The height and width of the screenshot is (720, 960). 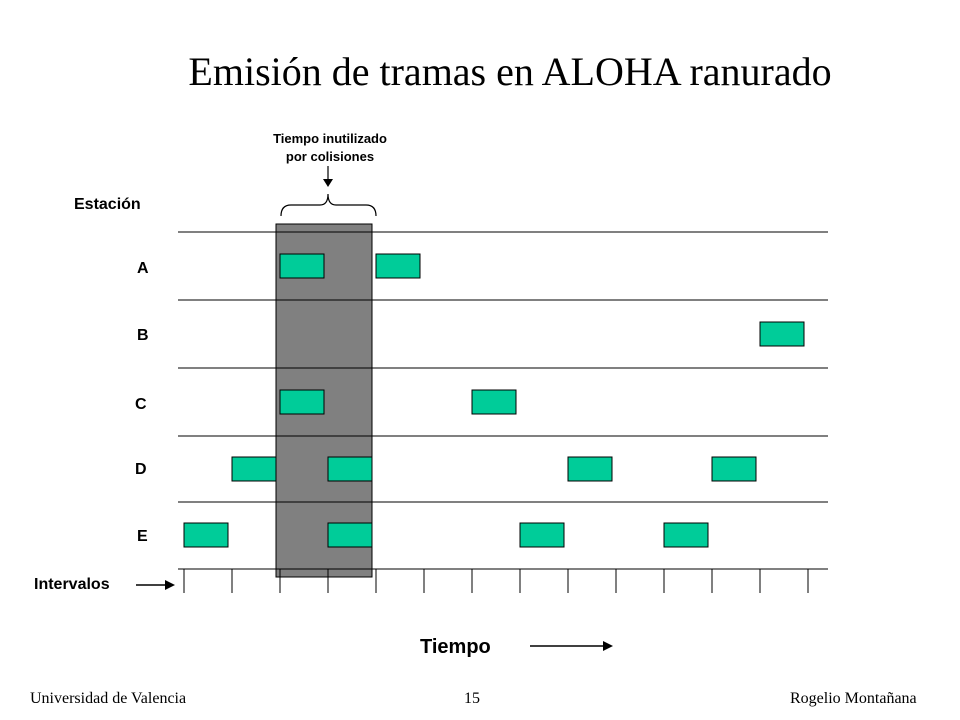 What do you see at coordinates (330, 156) in the screenshot?
I see `annotation-line-2: por colisiones` at bounding box center [330, 156].